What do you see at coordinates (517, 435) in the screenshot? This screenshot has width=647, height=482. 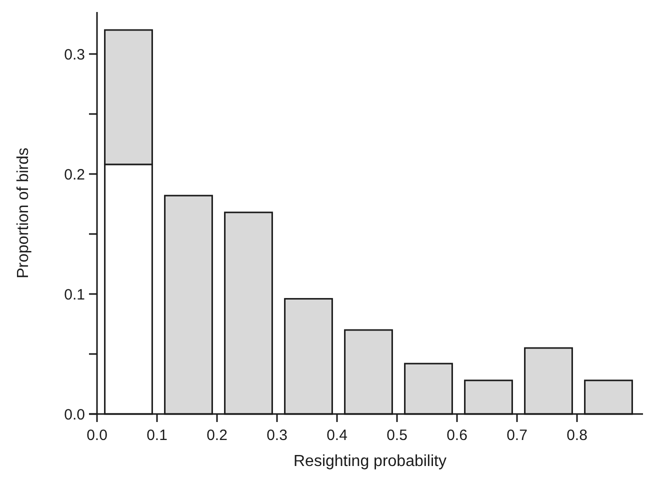 I see `x-tick-label: 0.7` at bounding box center [517, 435].